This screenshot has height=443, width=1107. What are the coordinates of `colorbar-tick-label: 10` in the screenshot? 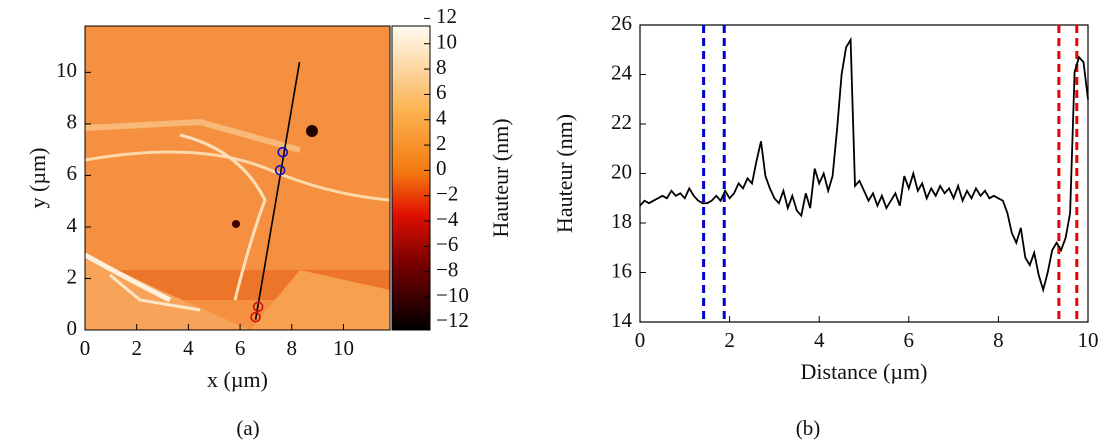 It's located at (446, 42).